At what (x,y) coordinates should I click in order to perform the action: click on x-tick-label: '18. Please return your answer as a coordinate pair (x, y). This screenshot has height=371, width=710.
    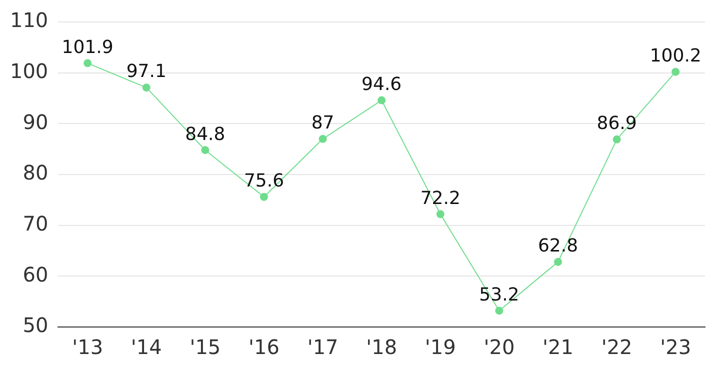
    Looking at the image, I should click on (382, 347).